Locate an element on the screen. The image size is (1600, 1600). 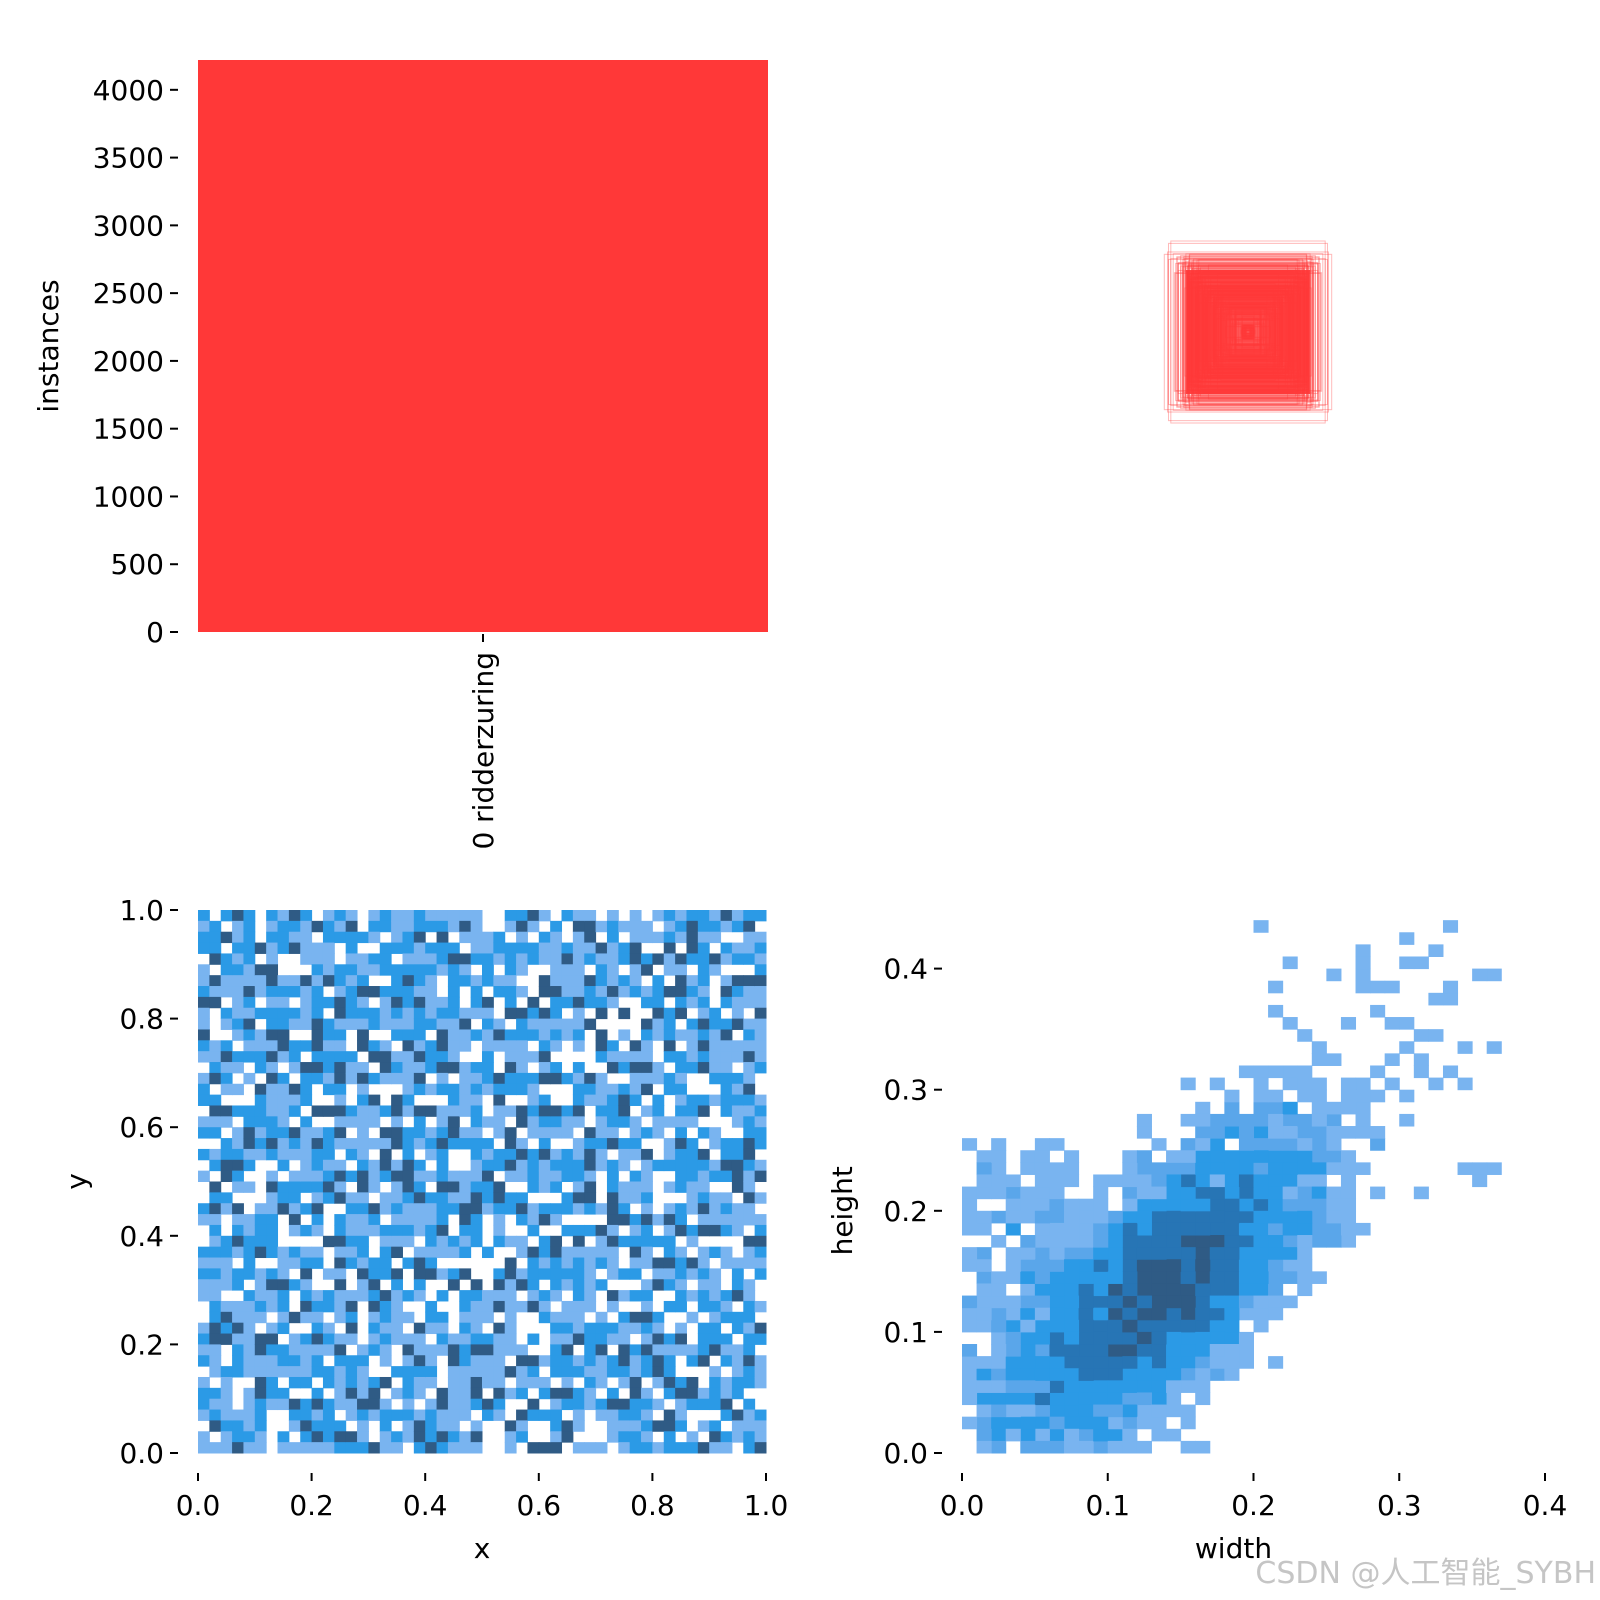
bbox-rect is located at coordinates (1248, 332).